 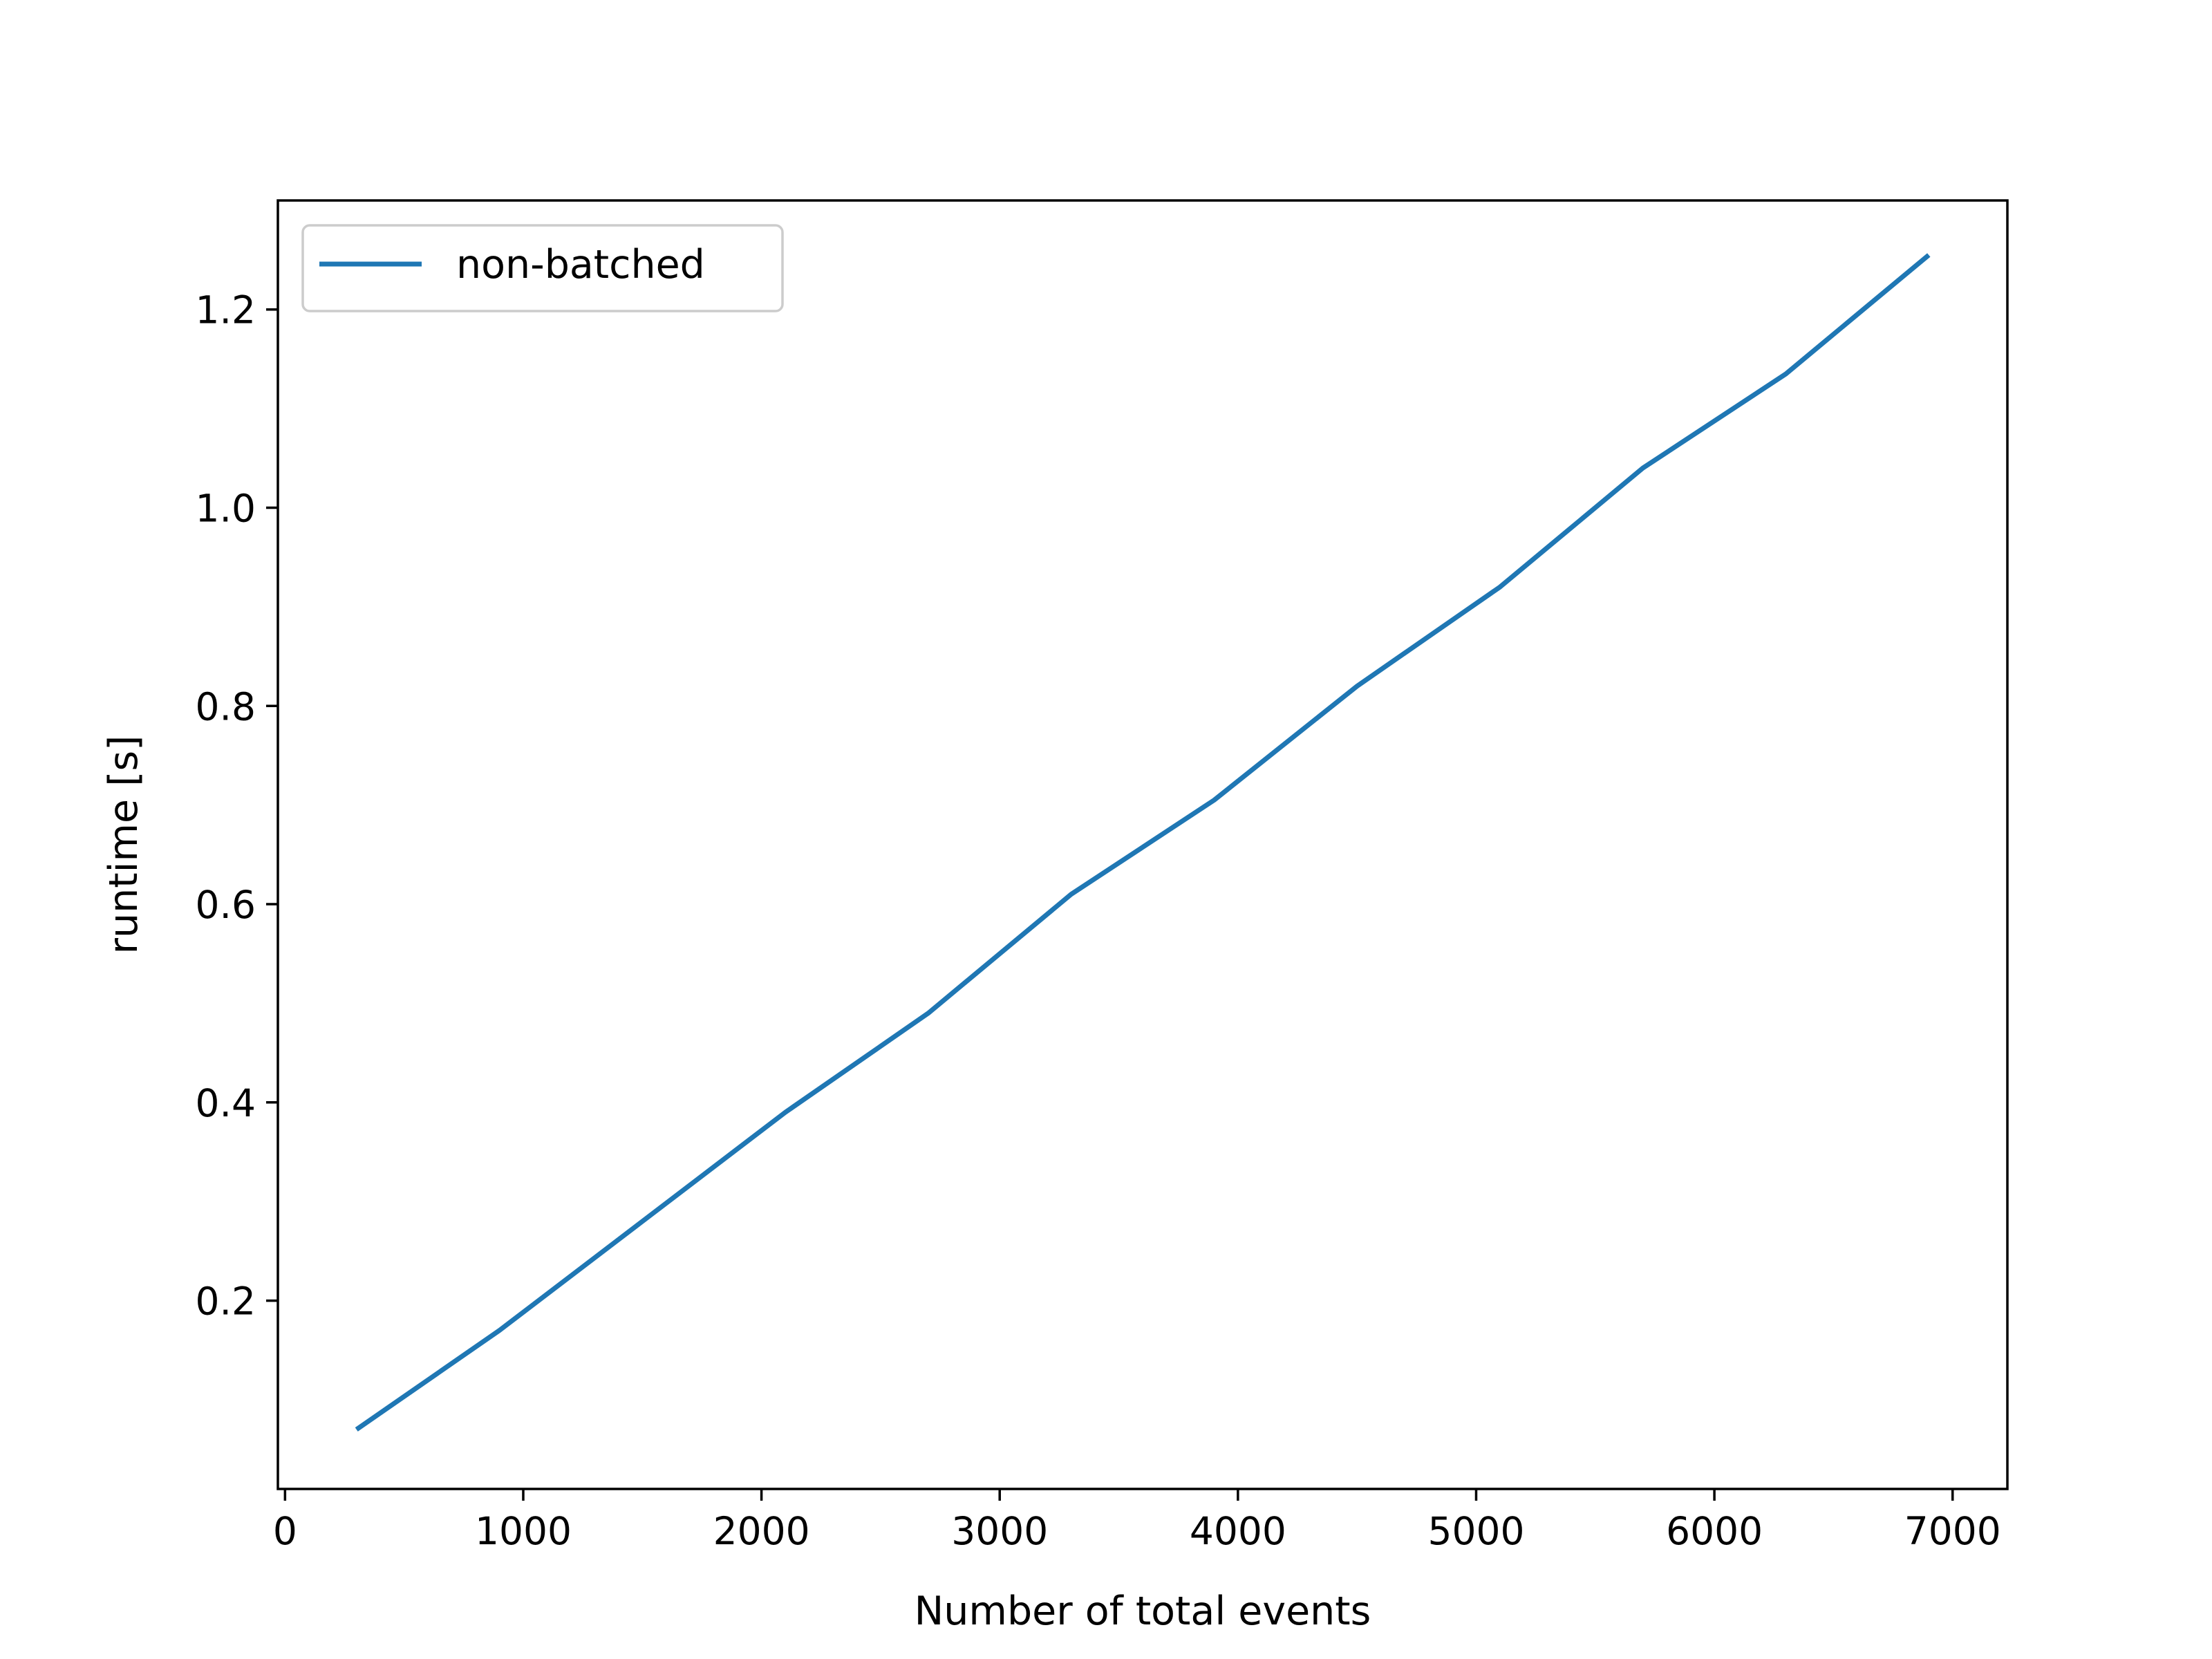 What do you see at coordinates (999, 1531) in the screenshot?
I see `x-tick-label: 3000` at bounding box center [999, 1531].